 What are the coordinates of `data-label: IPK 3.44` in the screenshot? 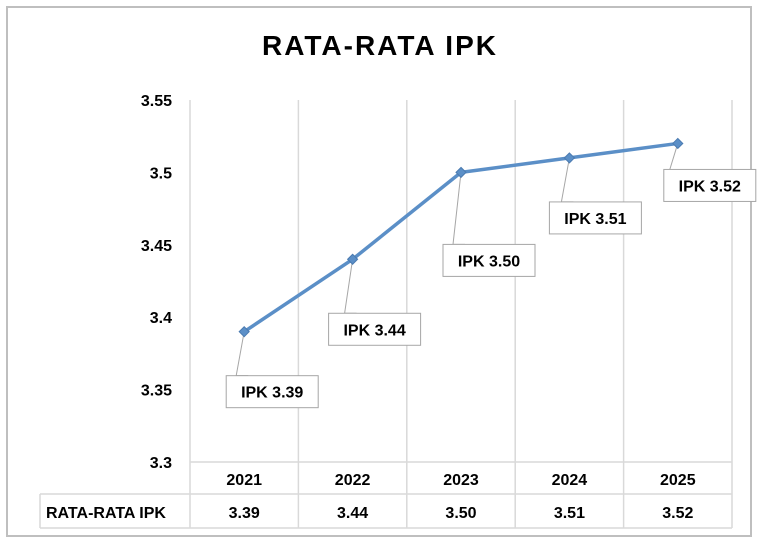 It's located at (374, 330).